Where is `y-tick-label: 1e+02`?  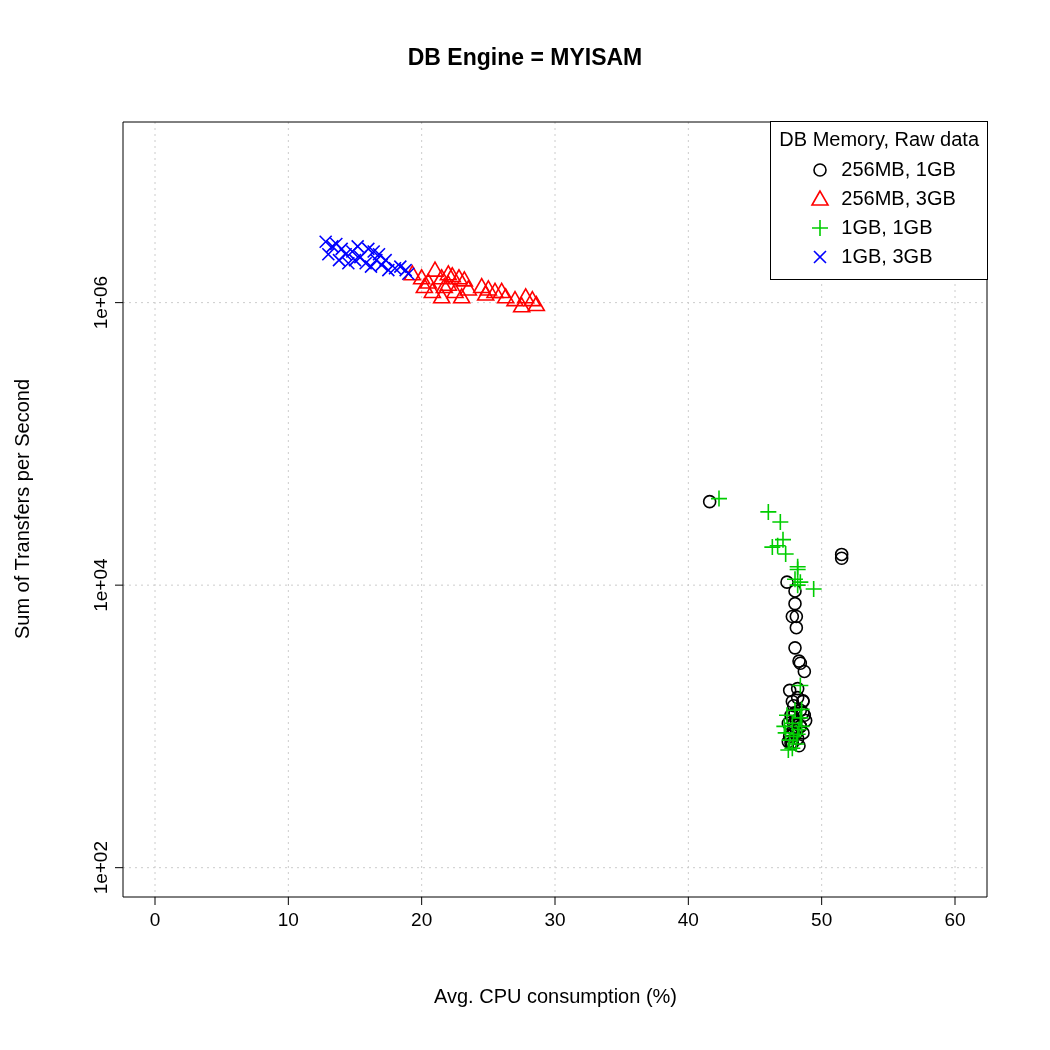 y-tick-label: 1e+02 is located at coordinates (100, 867).